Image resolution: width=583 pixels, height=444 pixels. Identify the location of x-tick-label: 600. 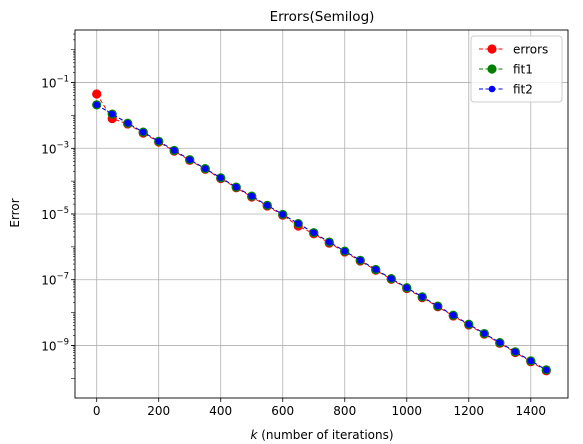
(282, 411).